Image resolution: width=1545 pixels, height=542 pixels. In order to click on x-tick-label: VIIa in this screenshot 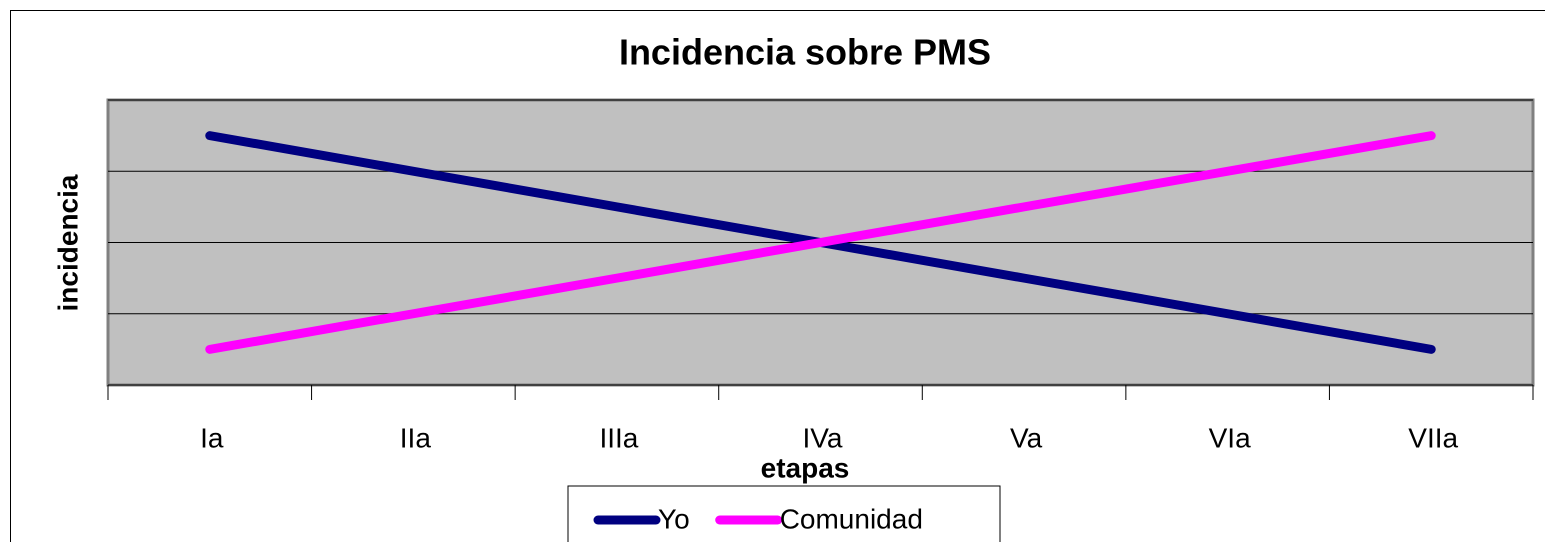, I will do `click(1433, 437)`.